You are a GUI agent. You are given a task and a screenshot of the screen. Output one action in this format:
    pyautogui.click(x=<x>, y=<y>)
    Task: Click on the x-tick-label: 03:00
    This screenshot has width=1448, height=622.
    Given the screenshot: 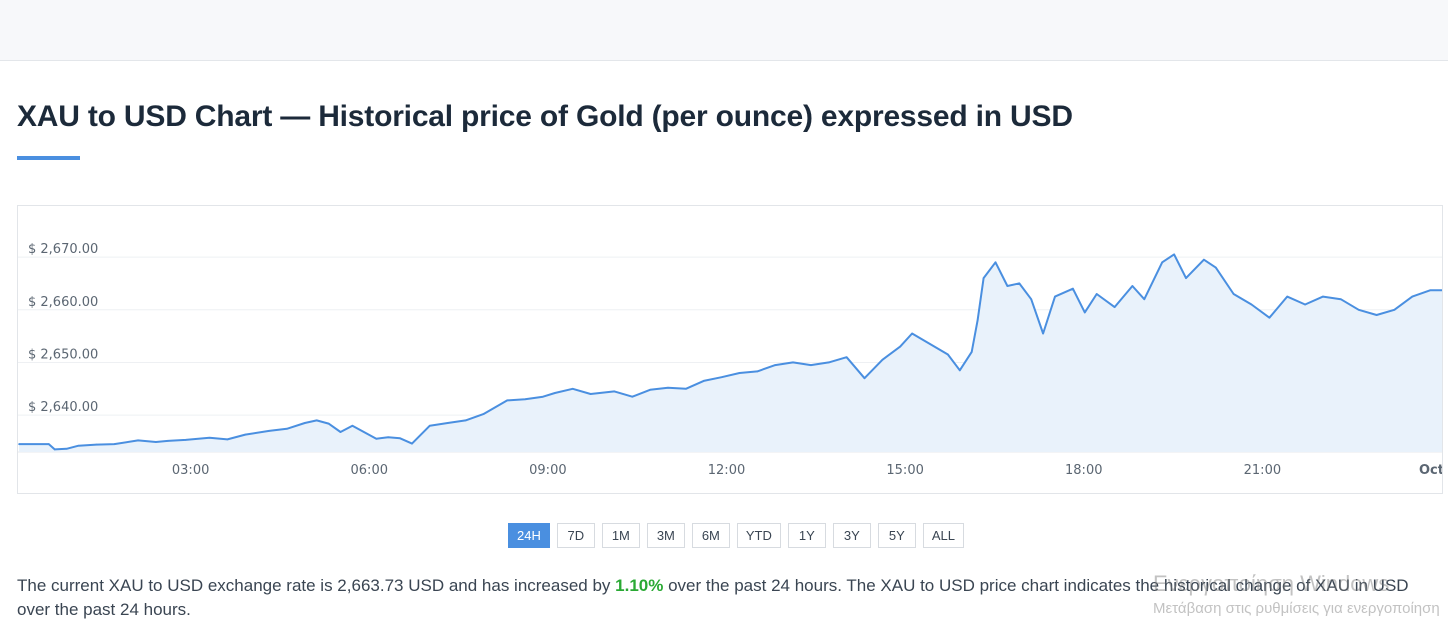 What is the action you would take?
    pyautogui.click(x=190, y=470)
    